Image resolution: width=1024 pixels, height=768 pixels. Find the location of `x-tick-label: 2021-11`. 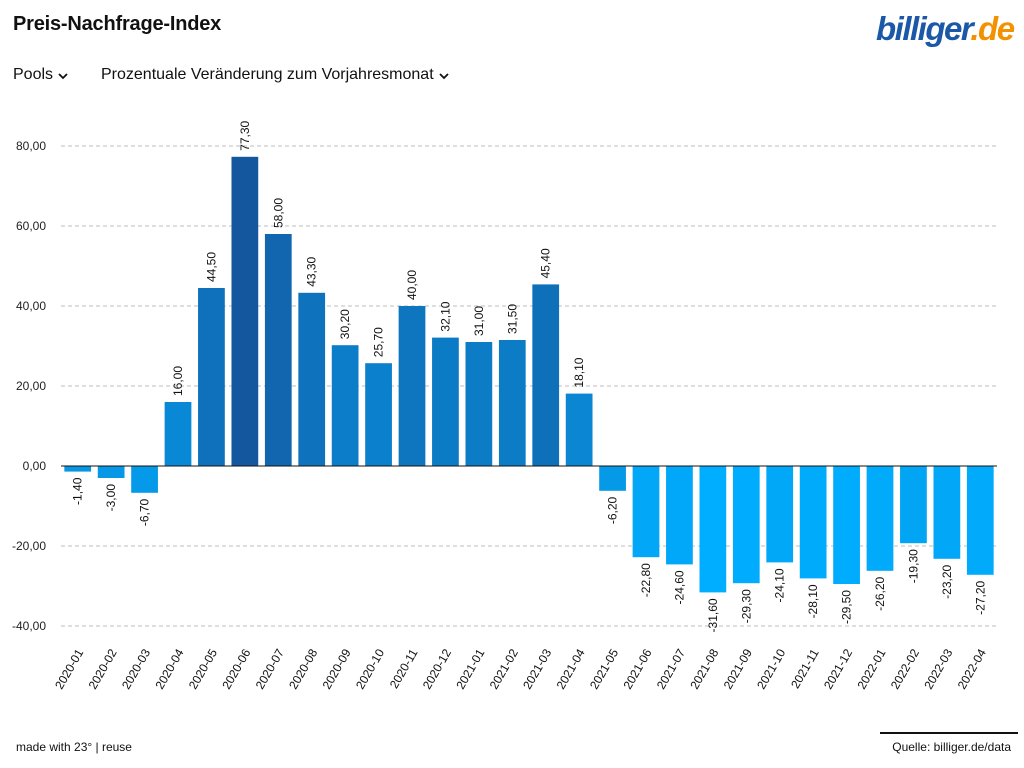

x-tick-label: 2021-11 is located at coordinates (805, 668).